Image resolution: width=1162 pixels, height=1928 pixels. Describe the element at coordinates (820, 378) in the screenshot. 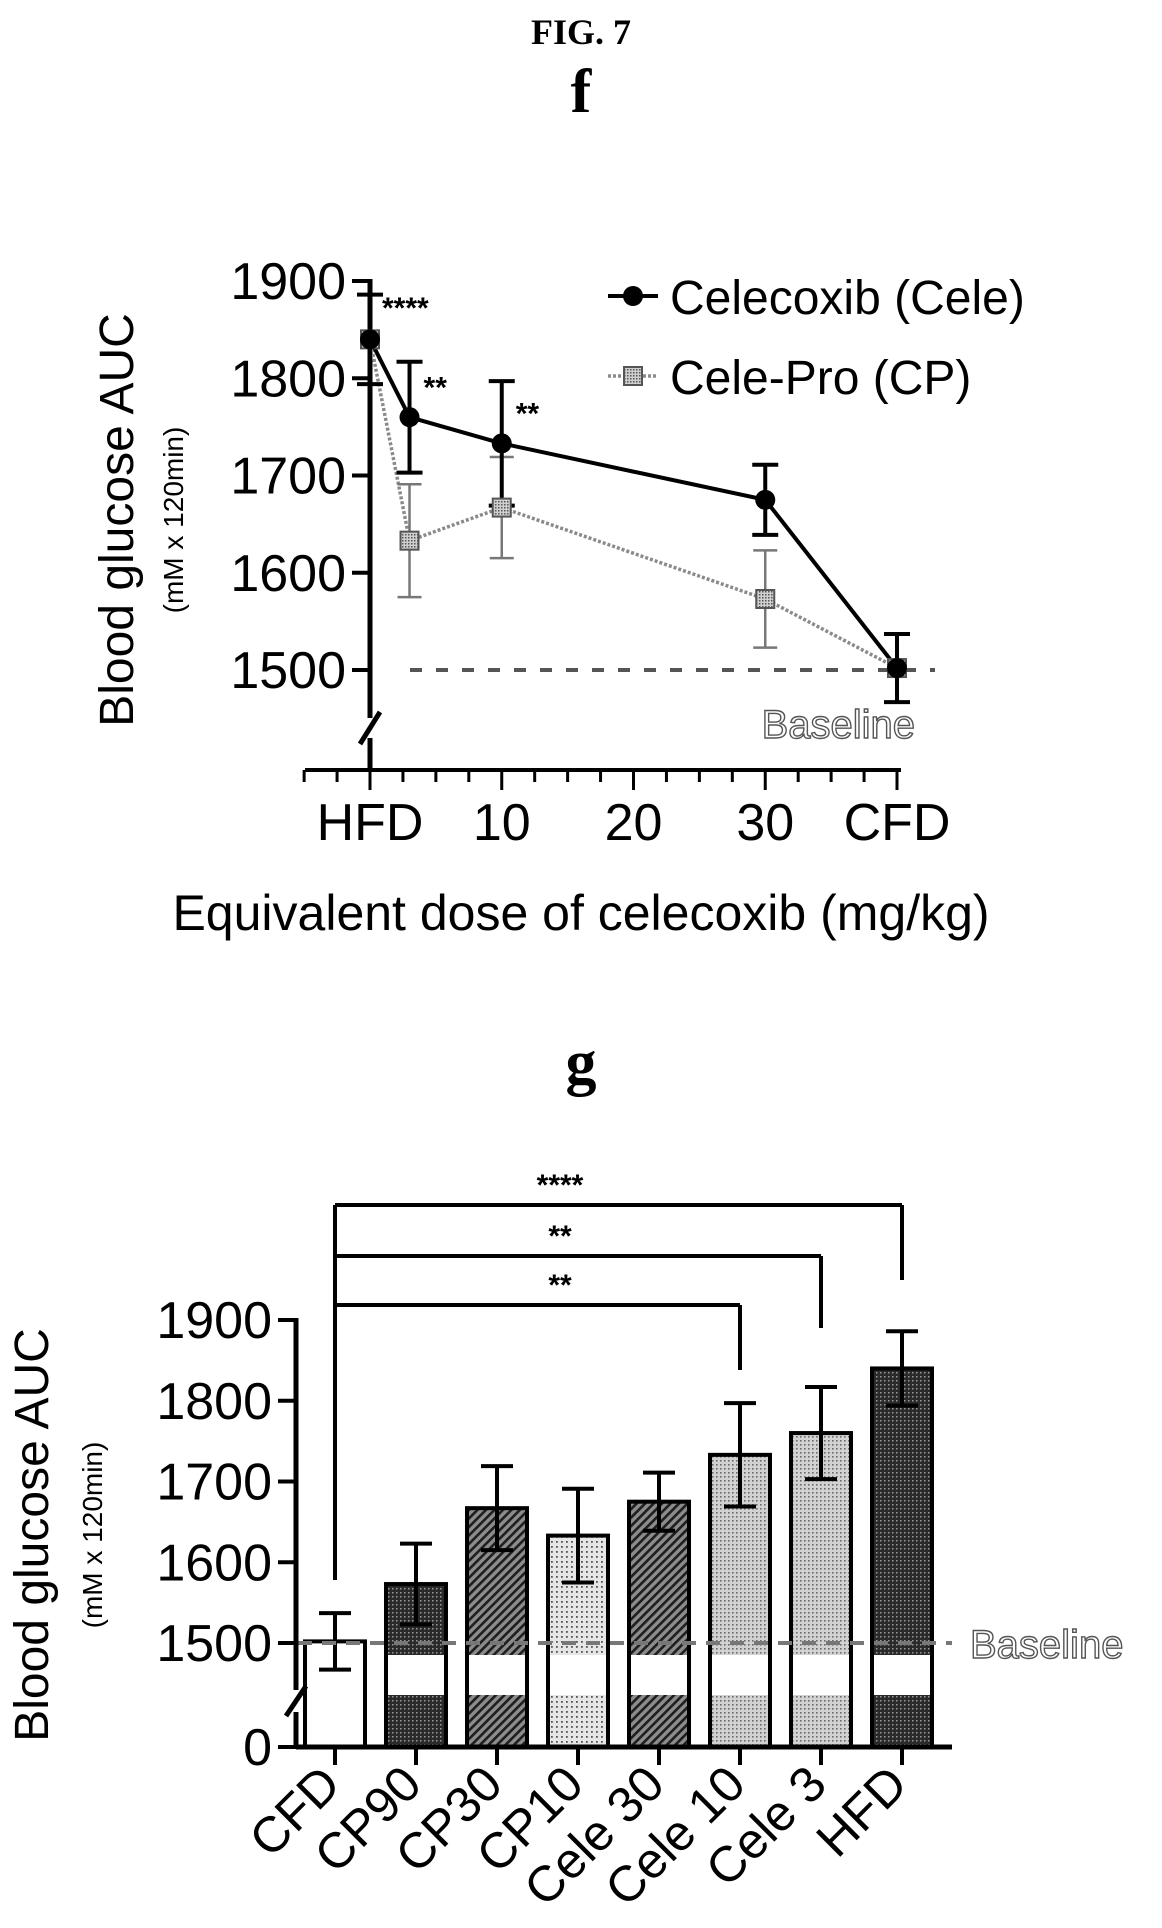

I see `legend-label-cele-pro: Cele-Pro (CP)` at that location.